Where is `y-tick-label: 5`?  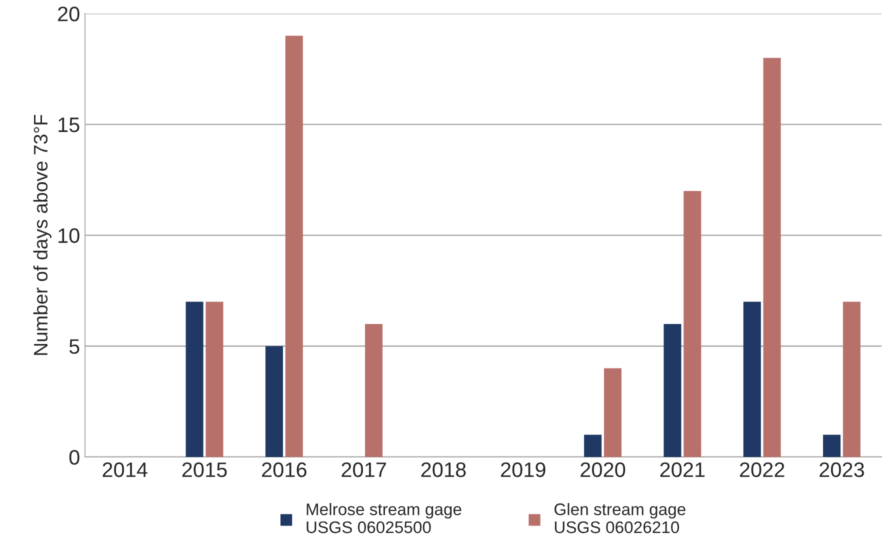
y-tick-label: 5 is located at coordinates (74, 346).